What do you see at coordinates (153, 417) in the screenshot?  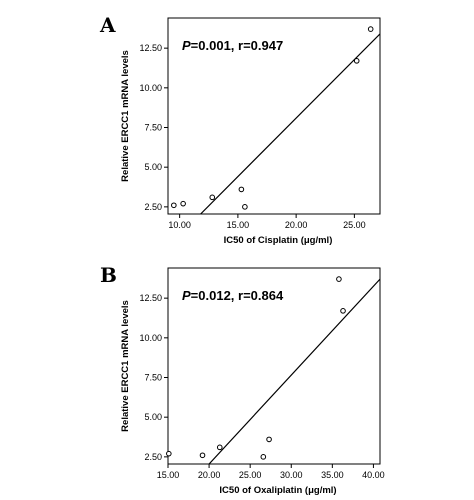 I see `y-tick-label-b: 5.00` at bounding box center [153, 417].